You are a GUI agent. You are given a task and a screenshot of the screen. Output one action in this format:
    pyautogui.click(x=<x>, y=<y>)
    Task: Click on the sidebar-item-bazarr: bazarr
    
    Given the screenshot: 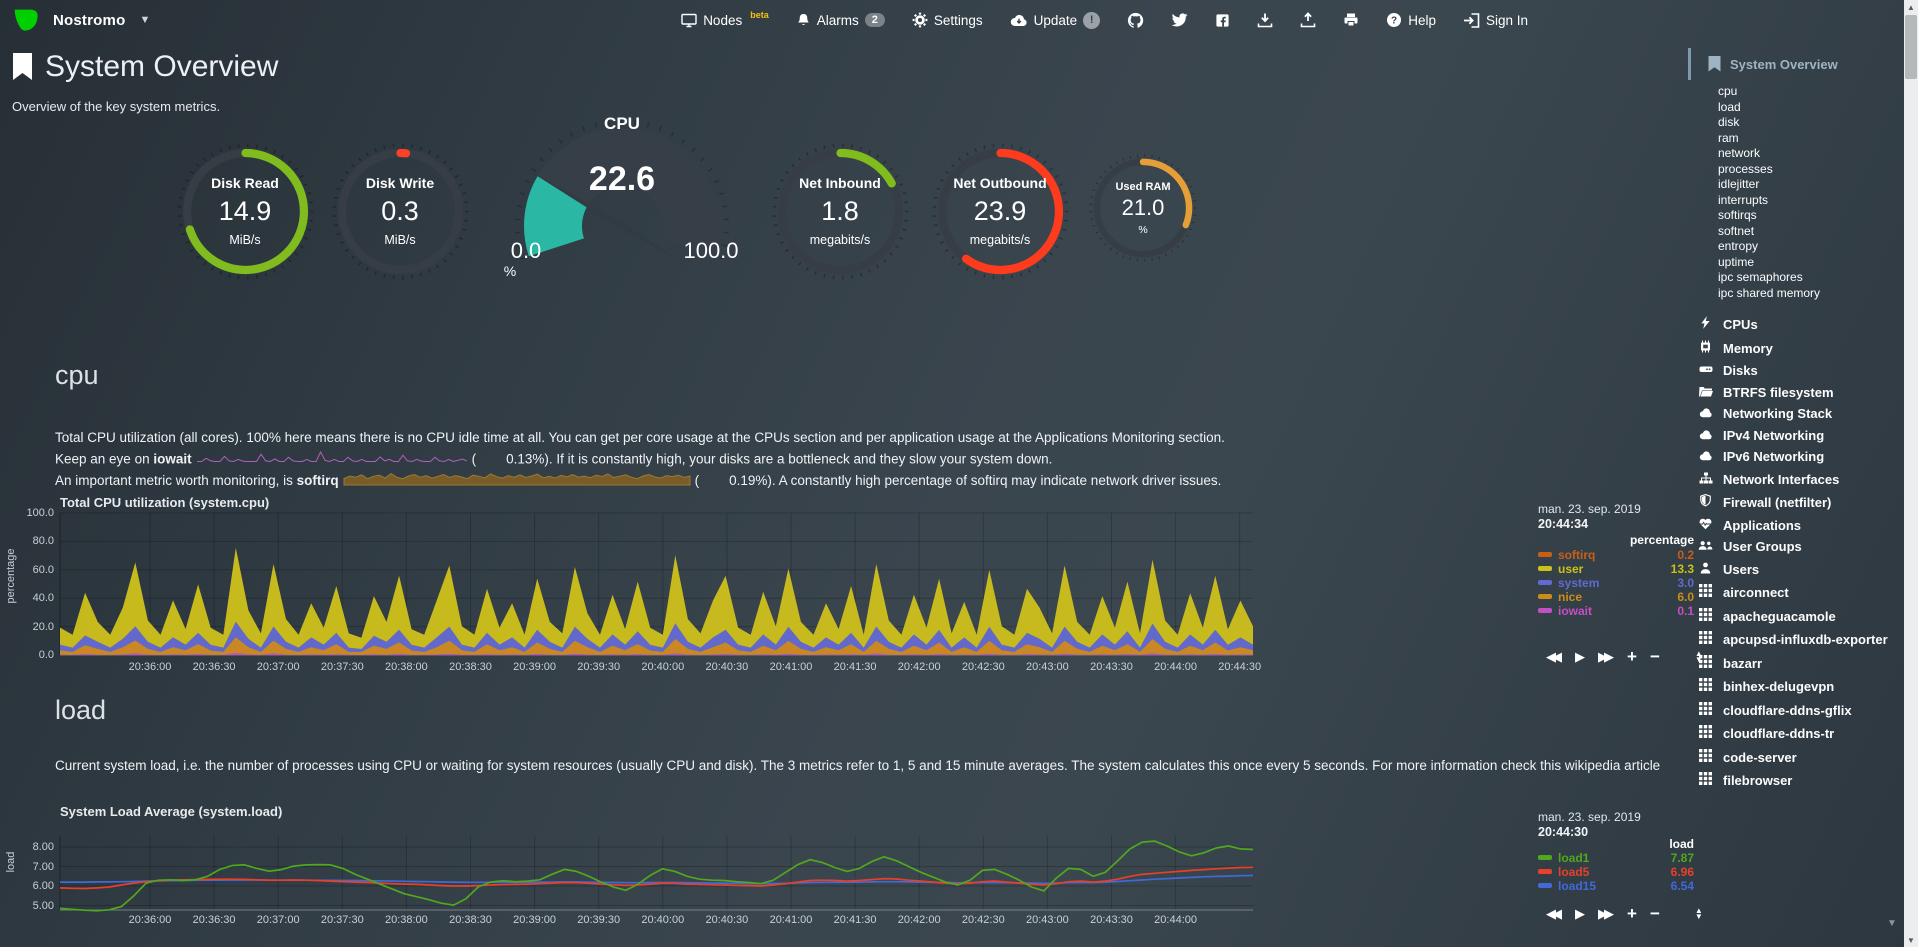 What is the action you would take?
    pyautogui.click(x=1794, y=663)
    